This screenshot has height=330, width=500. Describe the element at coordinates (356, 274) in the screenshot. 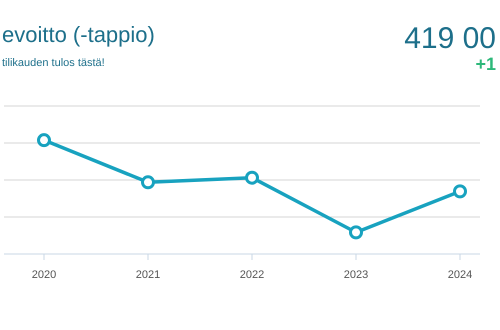

I see `x-tick-label: 2023` at that location.